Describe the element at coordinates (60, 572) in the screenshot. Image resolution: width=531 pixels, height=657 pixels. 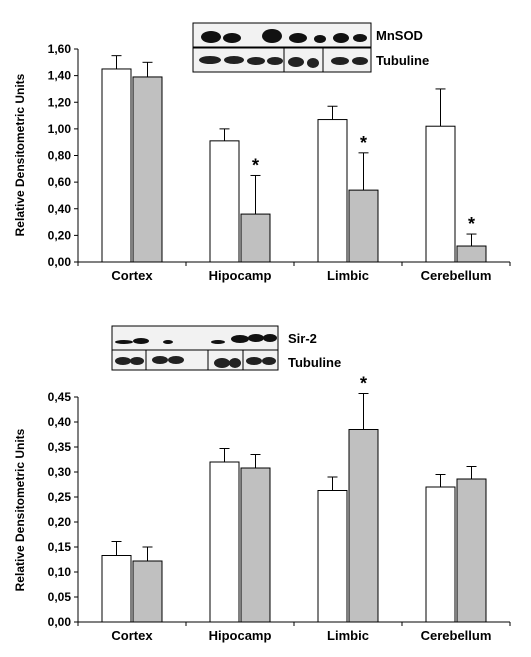
I see `y-tick-label: 0,10` at that location.